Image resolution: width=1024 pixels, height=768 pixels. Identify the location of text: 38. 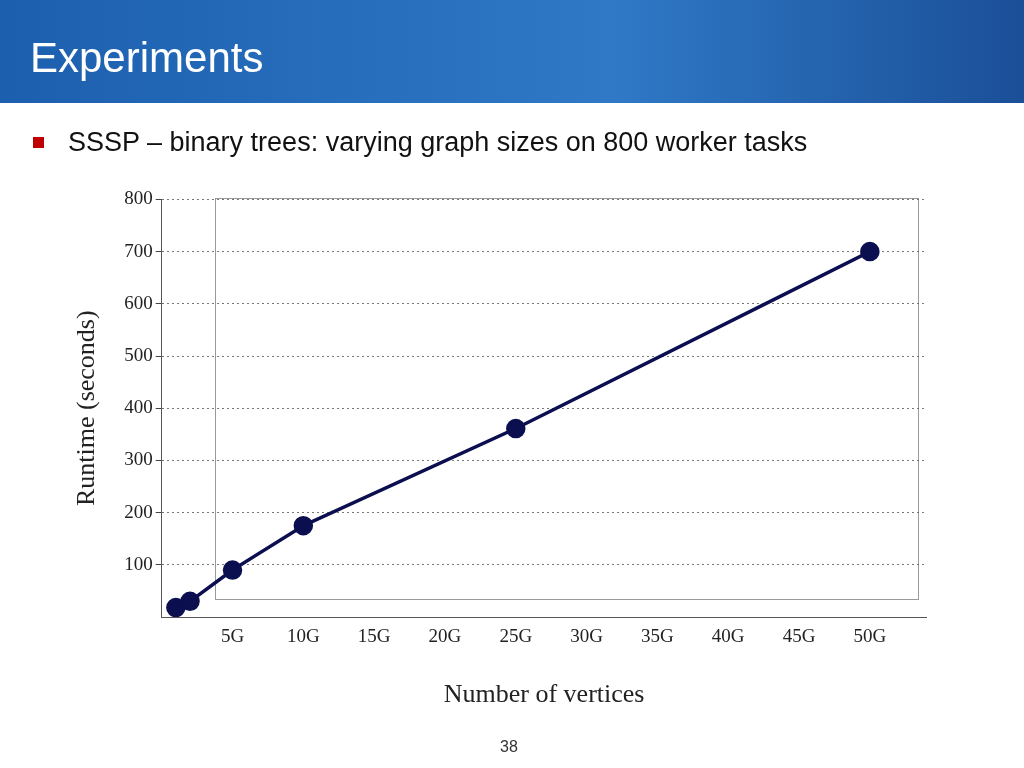
(509, 747).